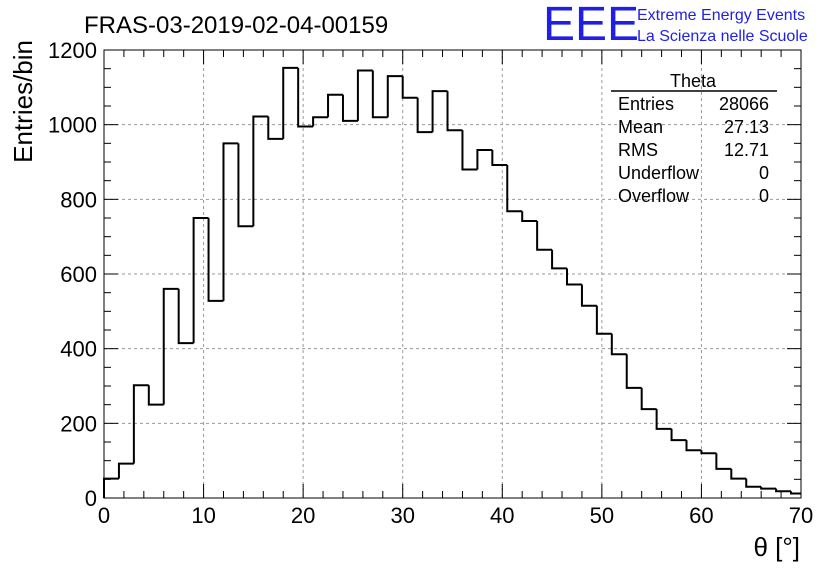  What do you see at coordinates (744, 104) in the screenshot?
I see `stats-value-entries: 28066` at bounding box center [744, 104].